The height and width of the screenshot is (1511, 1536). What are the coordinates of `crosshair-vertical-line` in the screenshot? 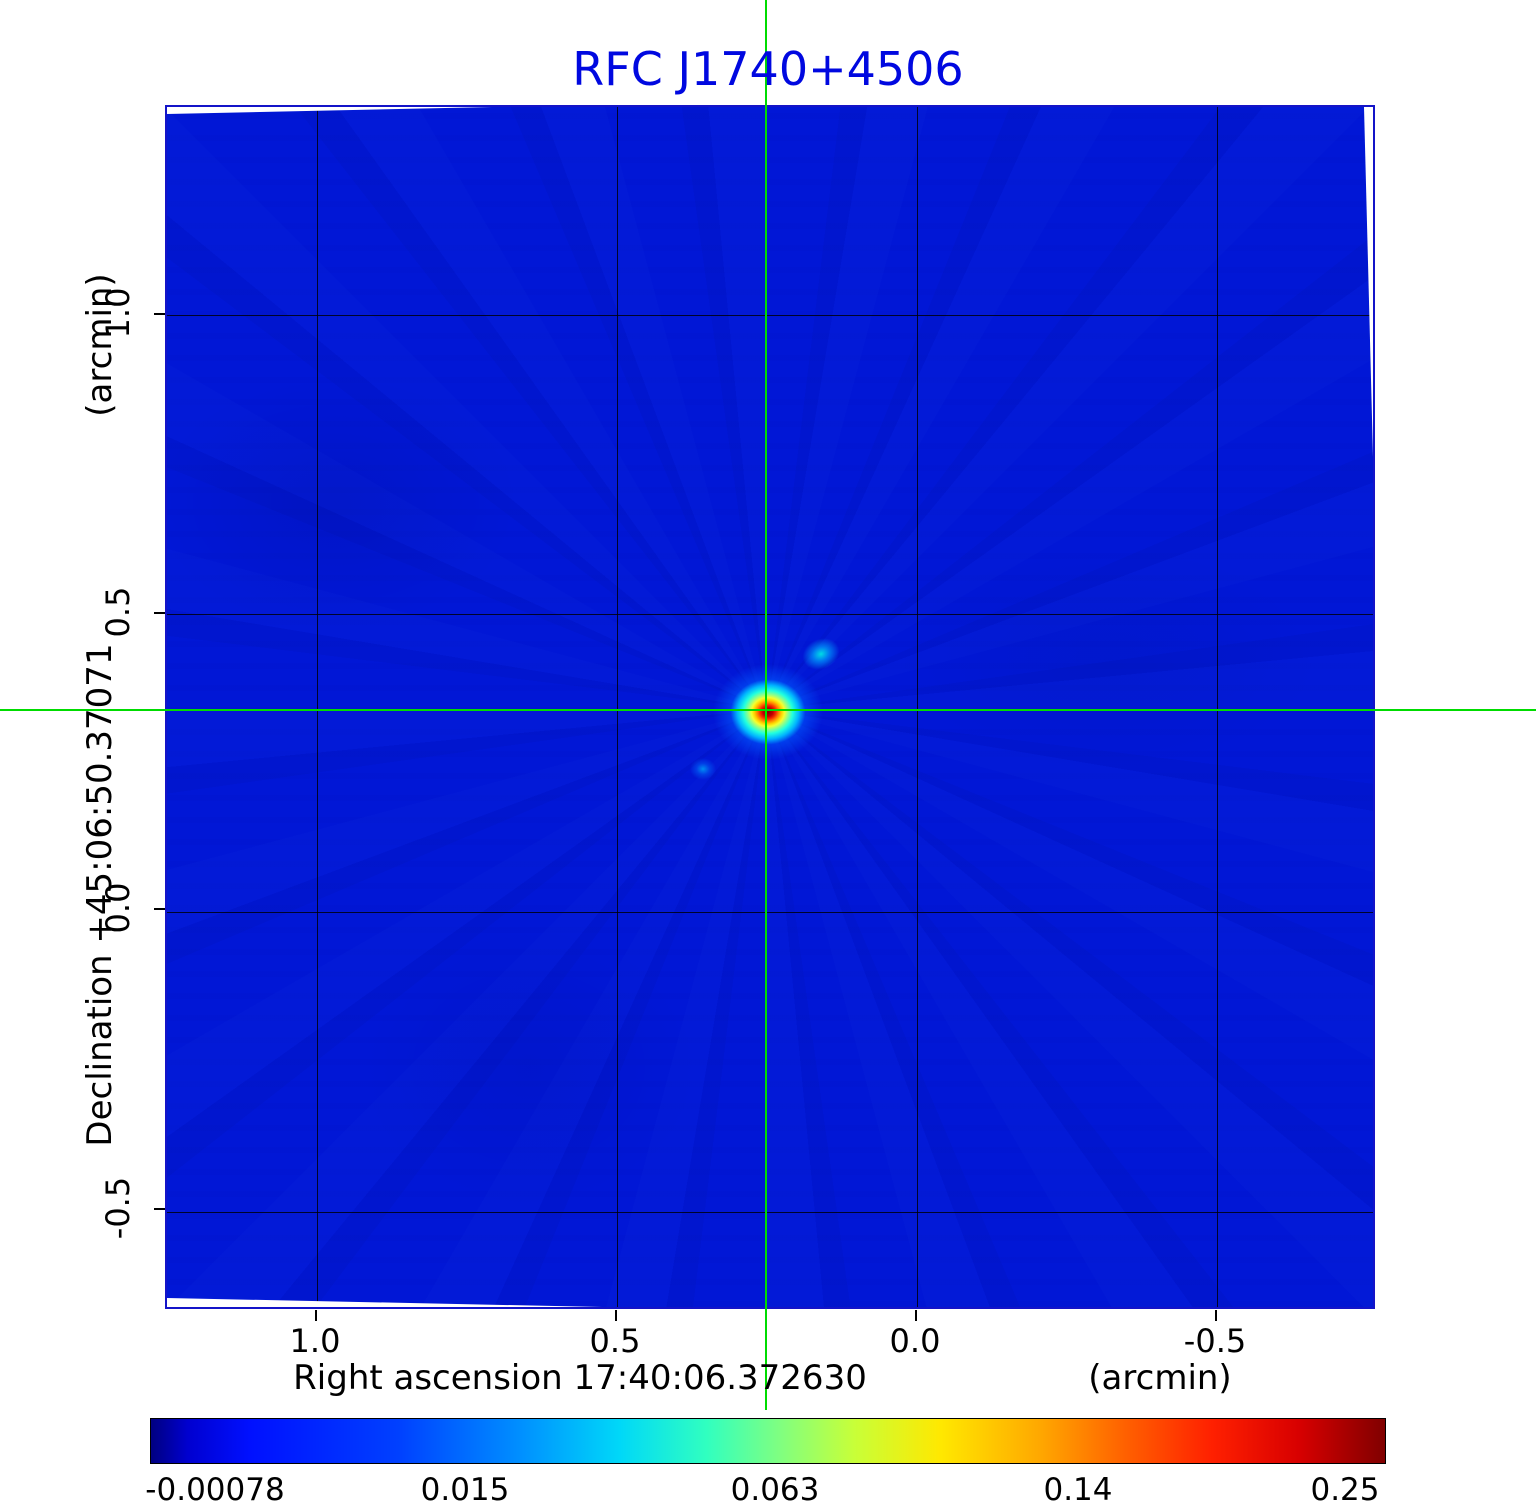 It's located at (766, 705).